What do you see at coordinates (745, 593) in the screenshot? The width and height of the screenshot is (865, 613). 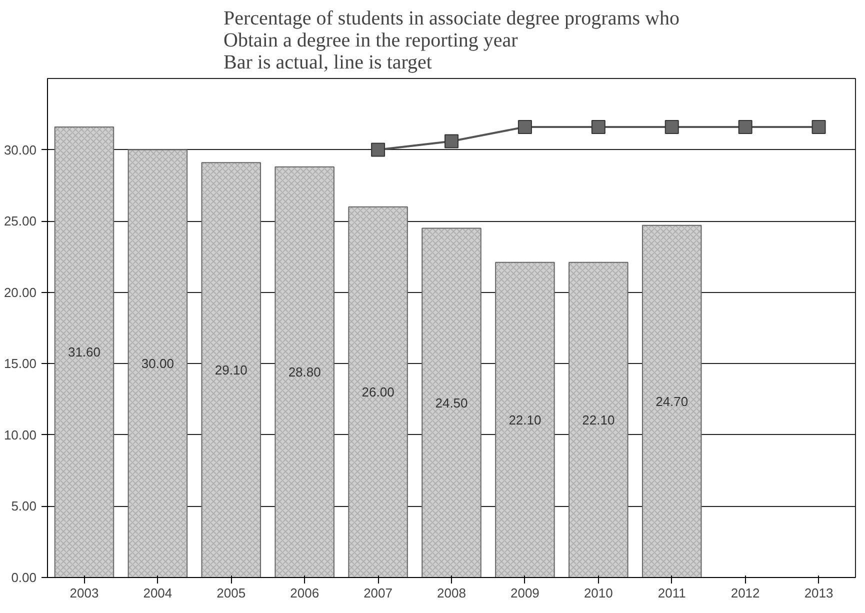 I see `x-tick-label: 2012` at bounding box center [745, 593].